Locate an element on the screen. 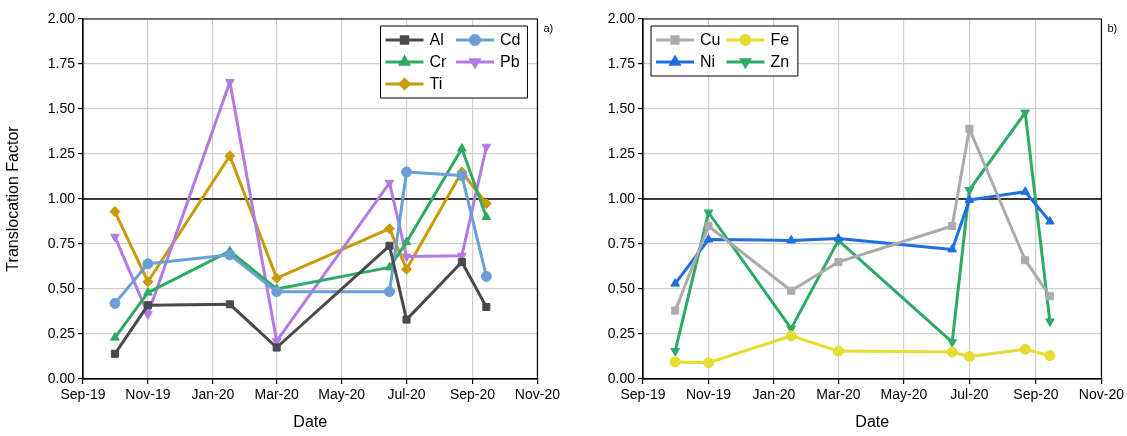 The height and width of the screenshot is (436, 1127). legend-label: Cd is located at coordinates (510, 40).